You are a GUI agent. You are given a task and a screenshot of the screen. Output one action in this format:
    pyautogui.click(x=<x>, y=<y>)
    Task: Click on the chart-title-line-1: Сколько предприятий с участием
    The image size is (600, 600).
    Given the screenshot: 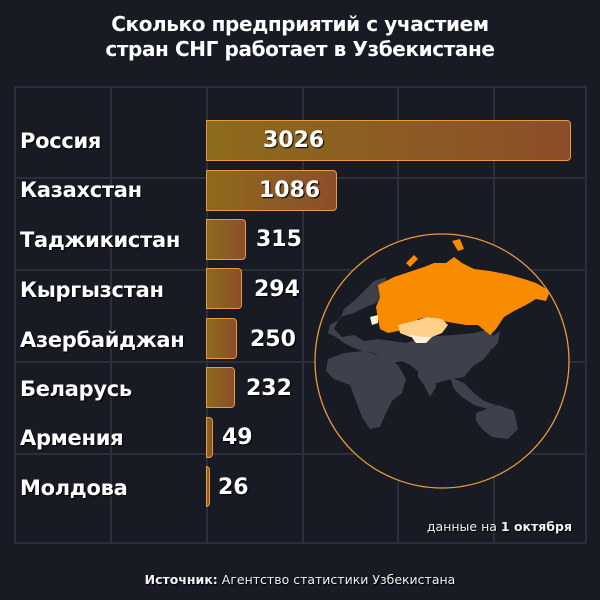 What is the action you would take?
    pyautogui.click(x=300, y=24)
    